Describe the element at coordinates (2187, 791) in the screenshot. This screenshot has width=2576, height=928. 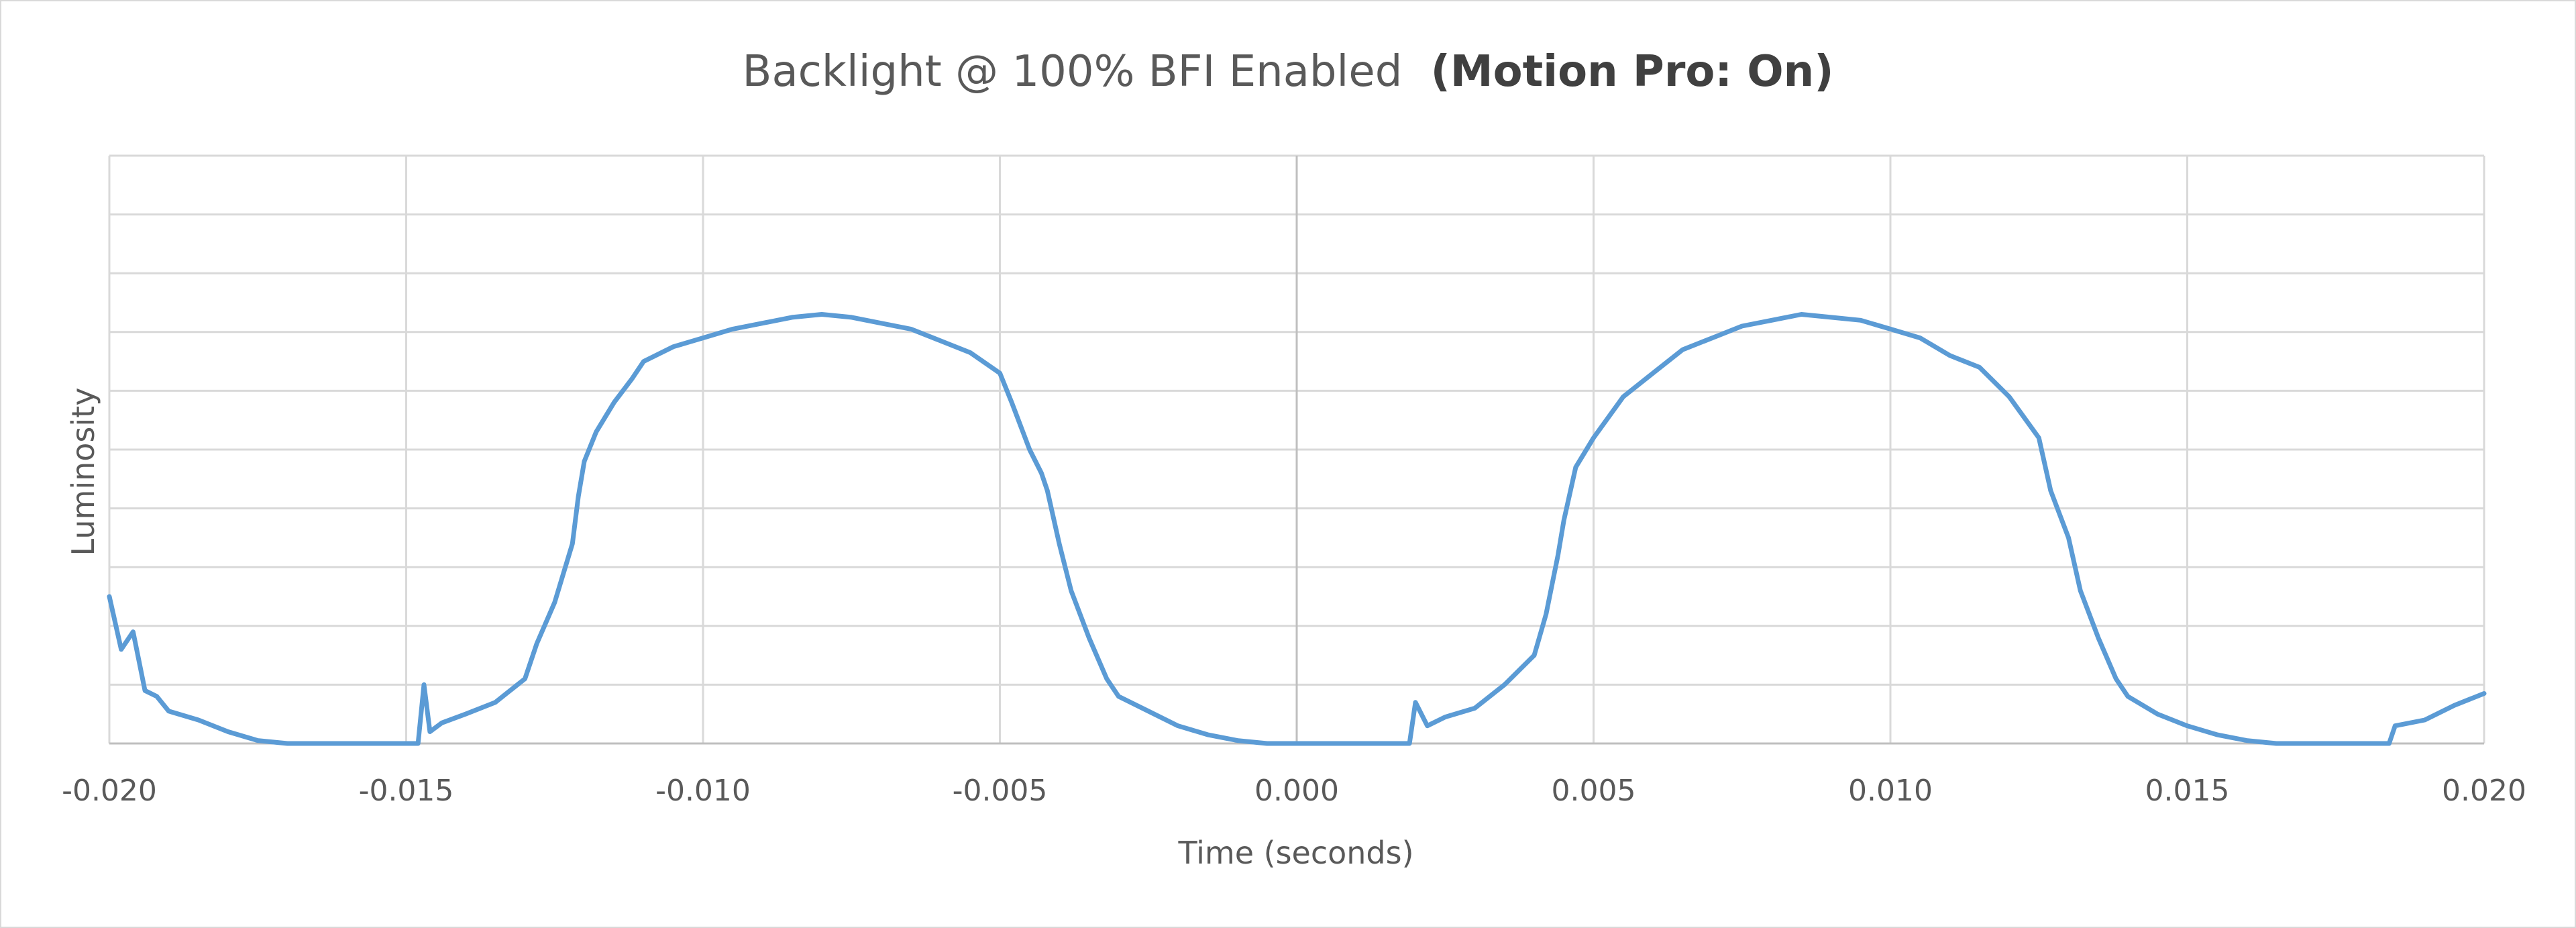
I see `x-tick-label: 0.015` at that location.